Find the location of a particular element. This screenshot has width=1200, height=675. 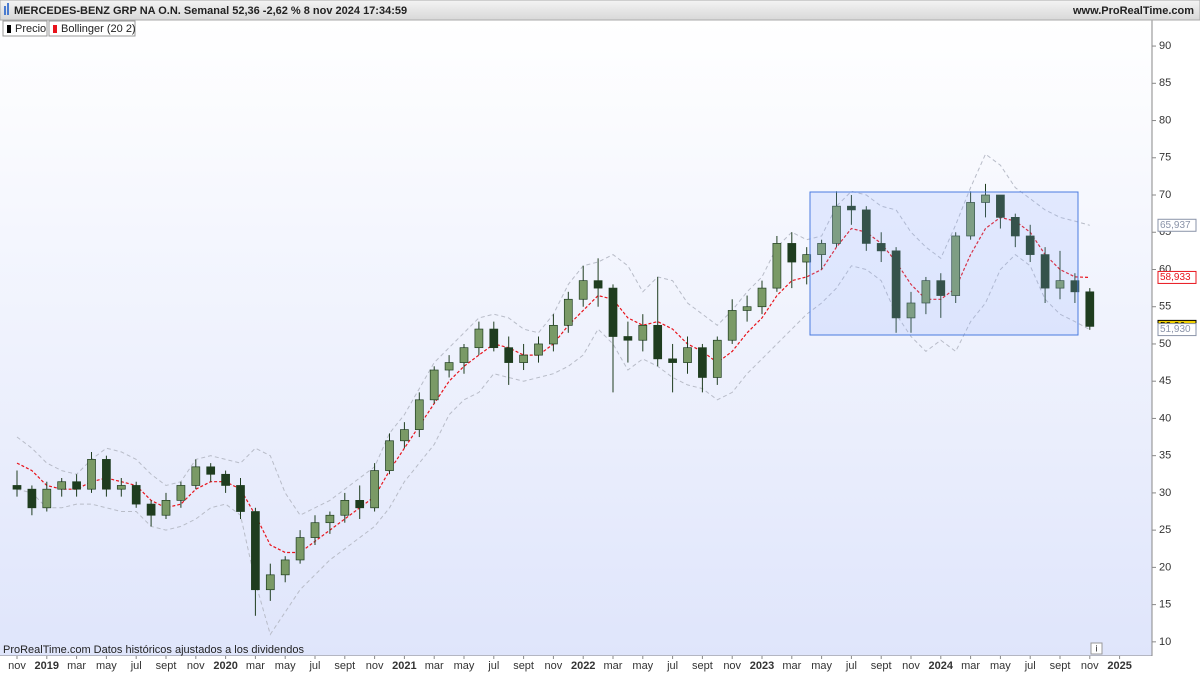

x-axis-background is located at coordinates (600, 665).